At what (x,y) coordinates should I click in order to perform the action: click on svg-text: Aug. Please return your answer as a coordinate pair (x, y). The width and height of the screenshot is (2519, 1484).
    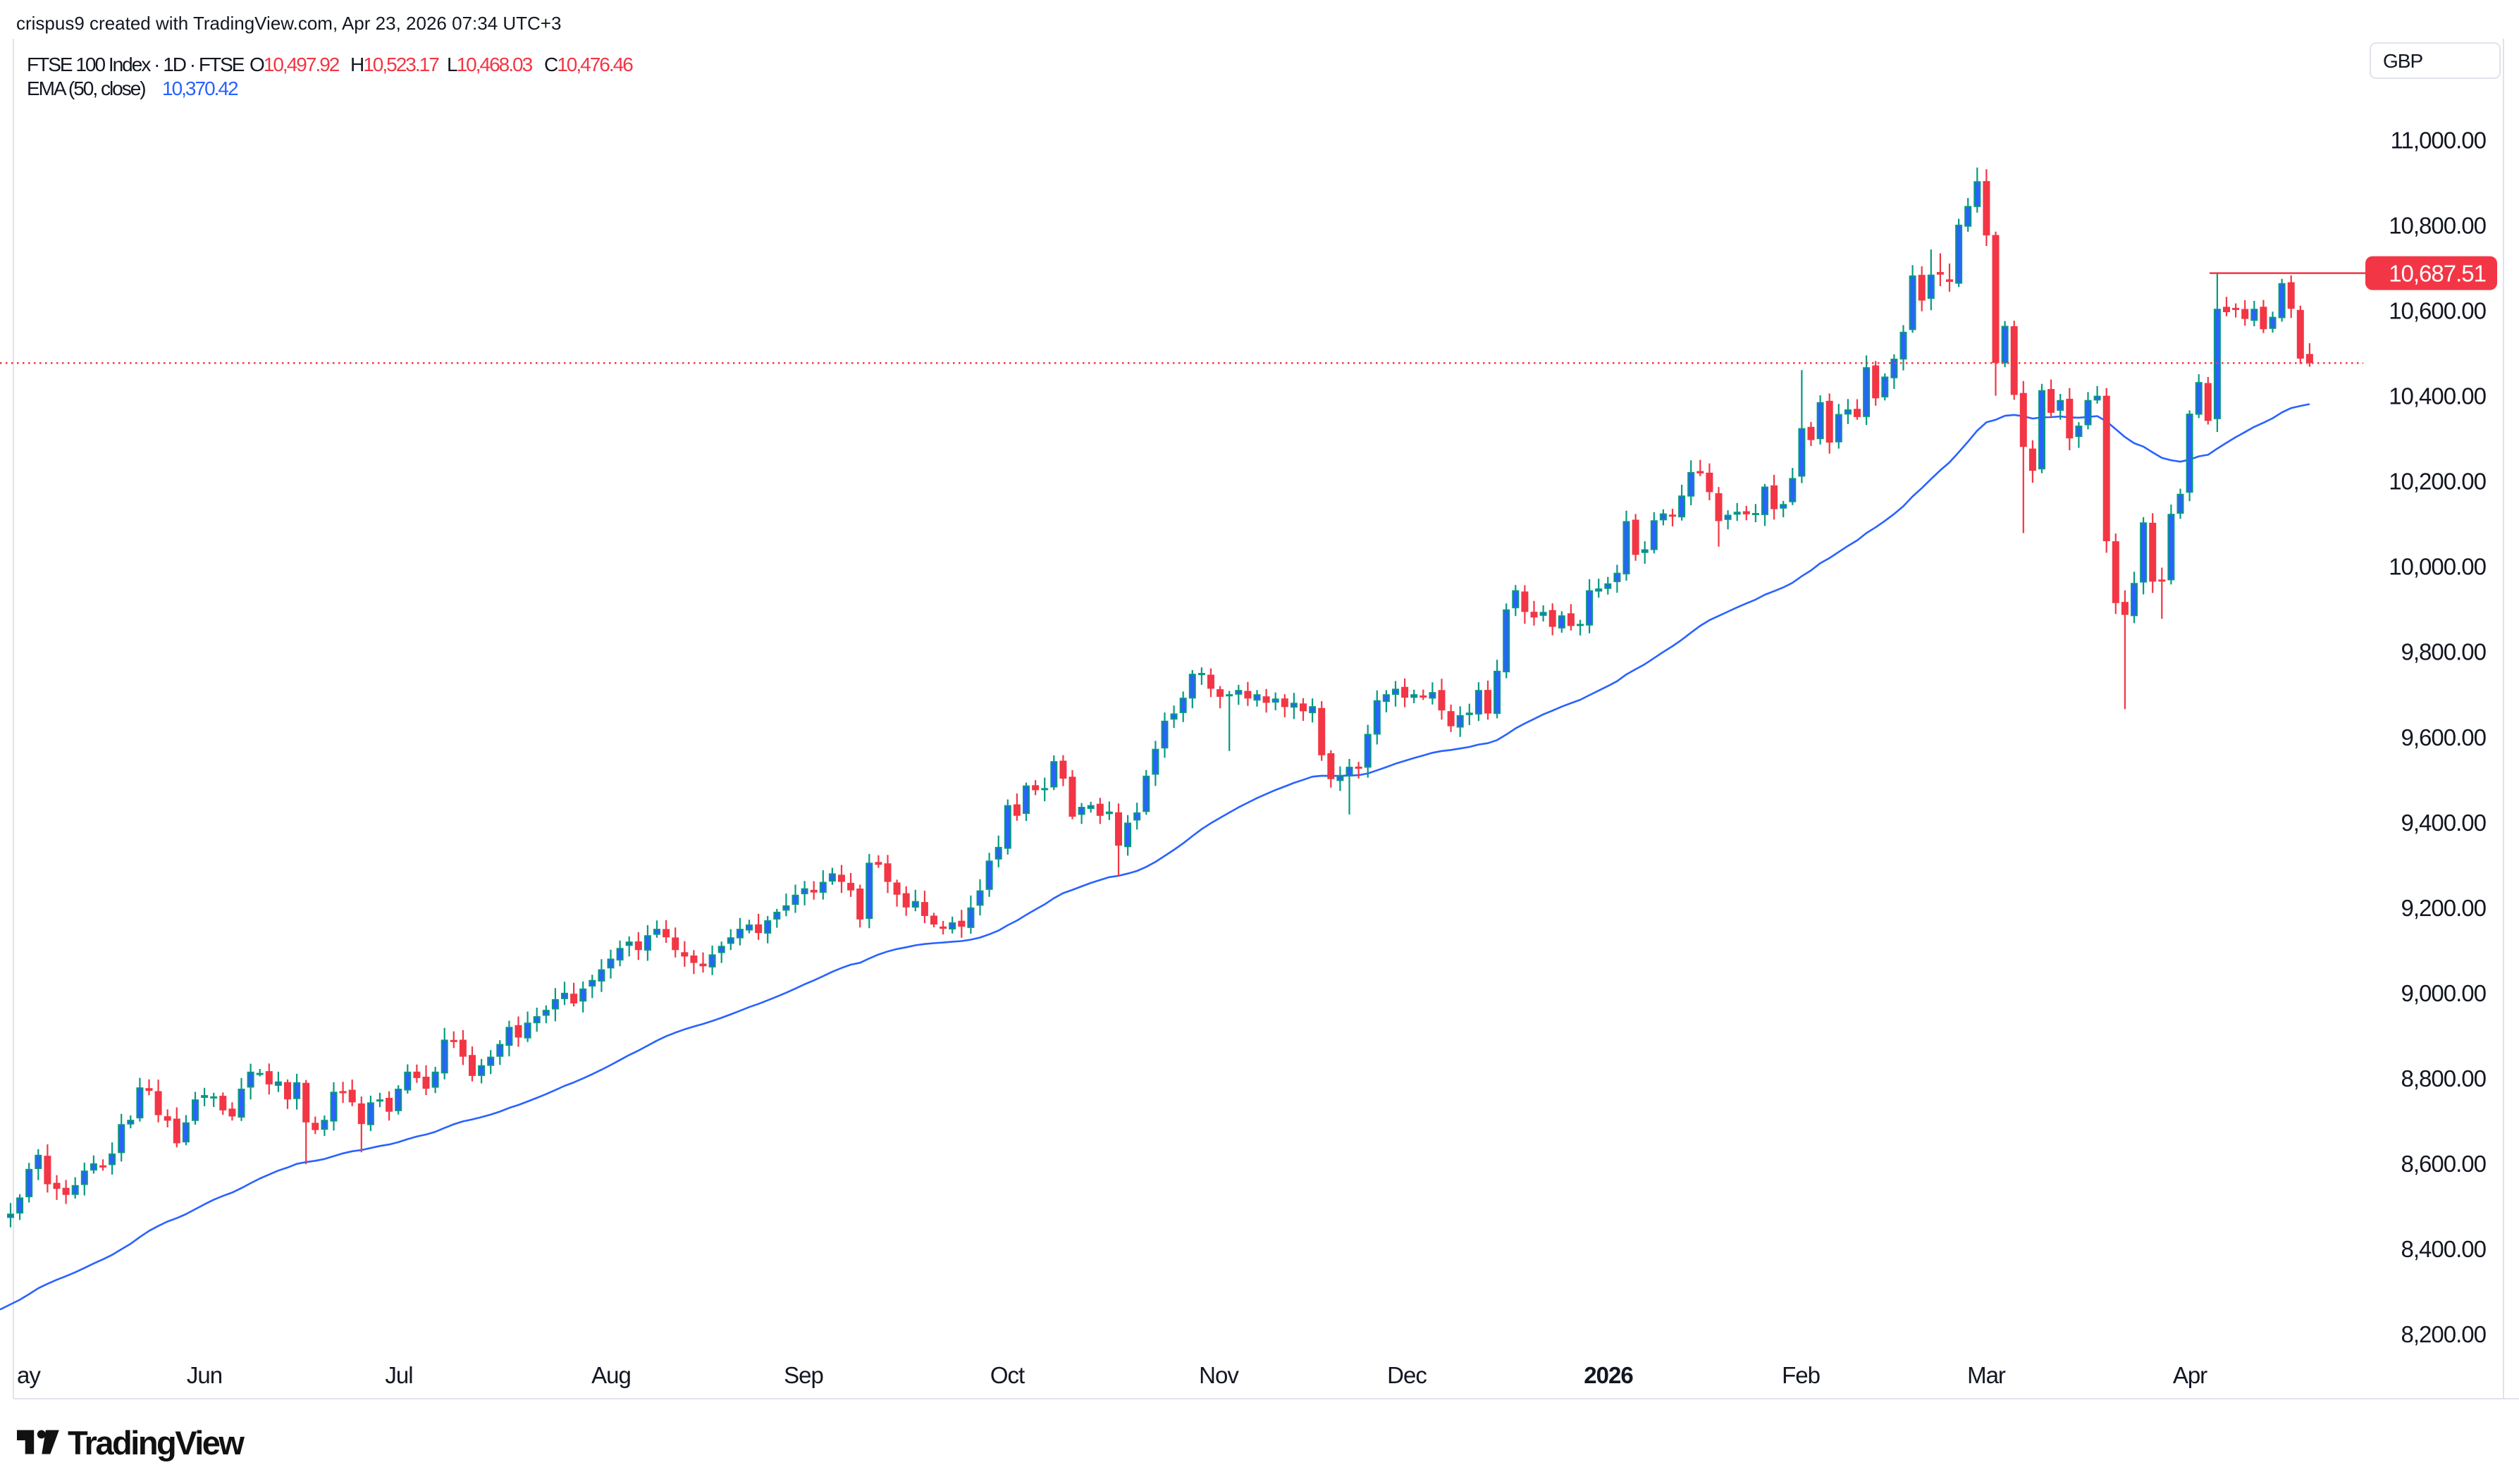
    Looking at the image, I should click on (611, 1375).